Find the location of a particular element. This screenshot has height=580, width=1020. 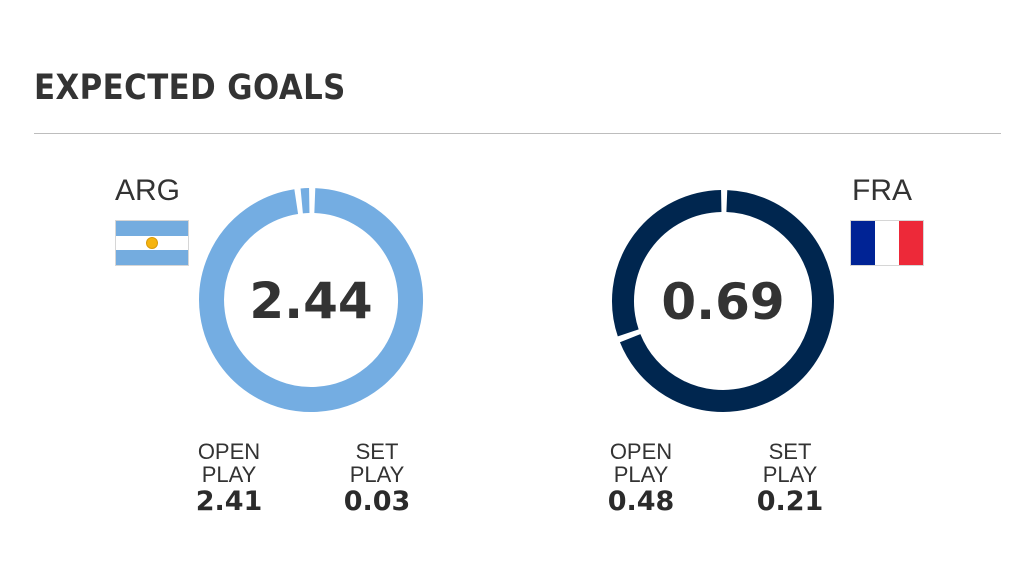

fra-open-play-label-2: PLAY is located at coordinates (641, 474).